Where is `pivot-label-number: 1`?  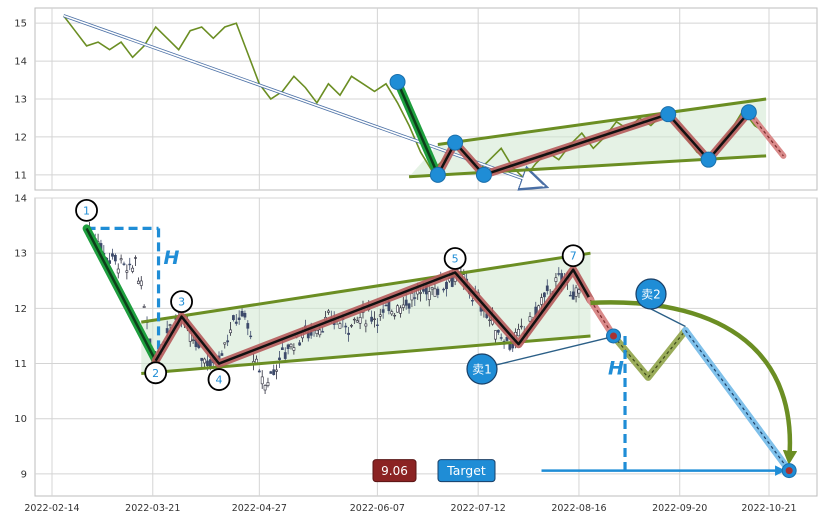 pivot-label-number: 1 is located at coordinates (86, 210).